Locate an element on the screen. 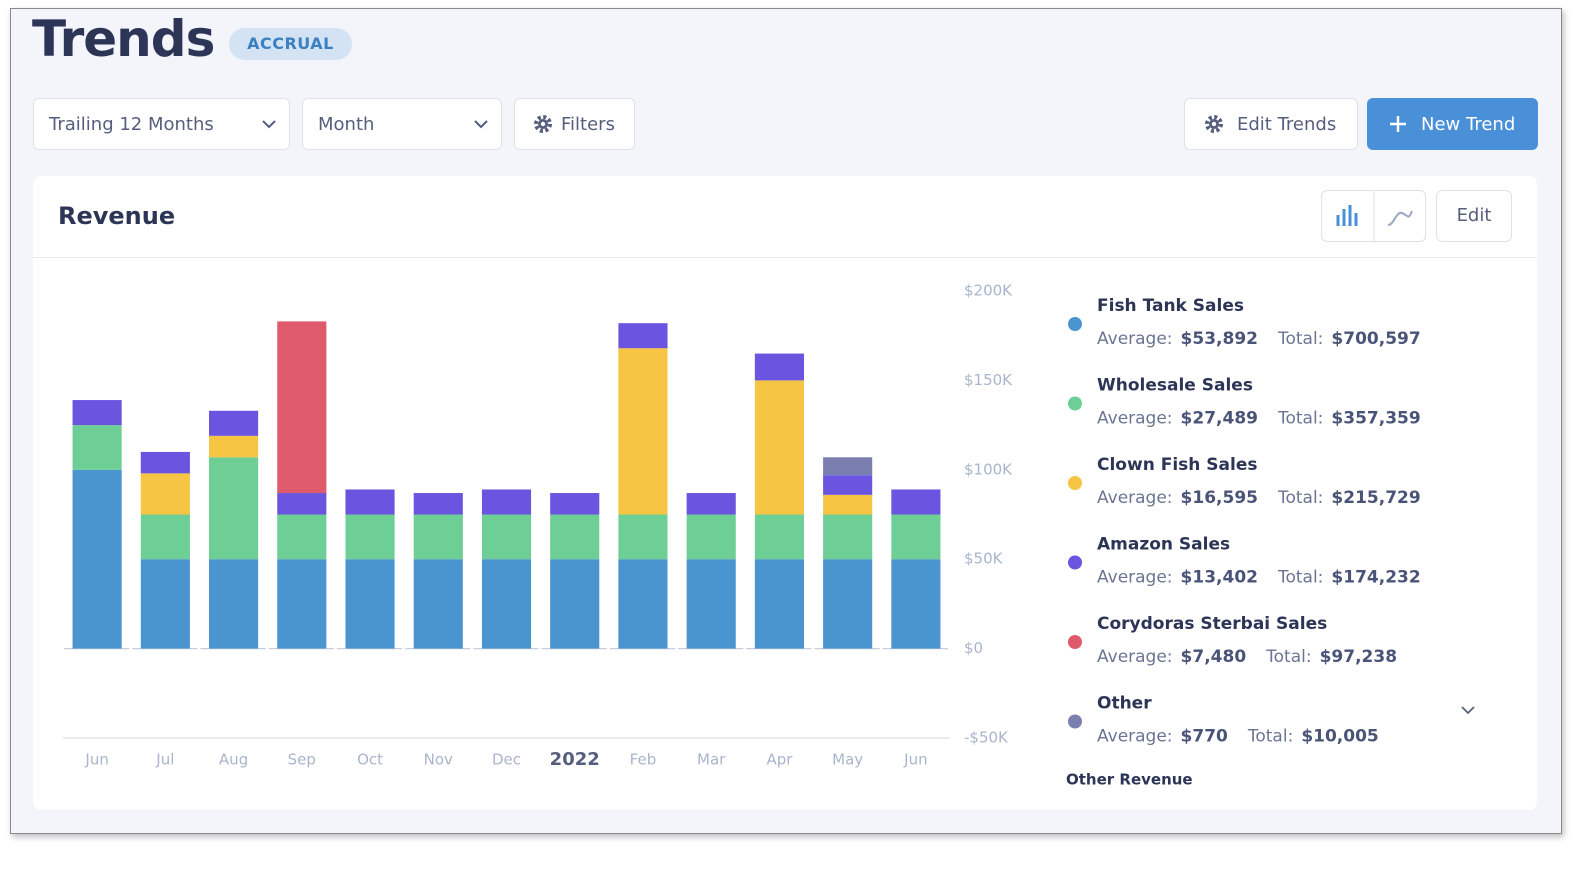  button-text: Filters is located at coordinates (588, 124).